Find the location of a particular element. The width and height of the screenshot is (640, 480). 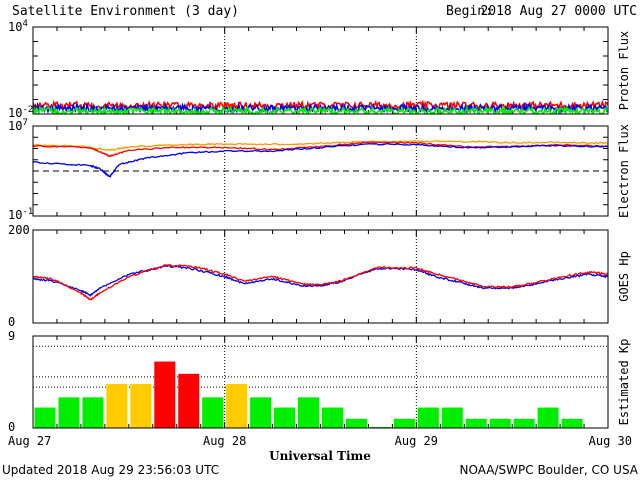

y-axis-label: Proton Flux is located at coordinates (624, 70).